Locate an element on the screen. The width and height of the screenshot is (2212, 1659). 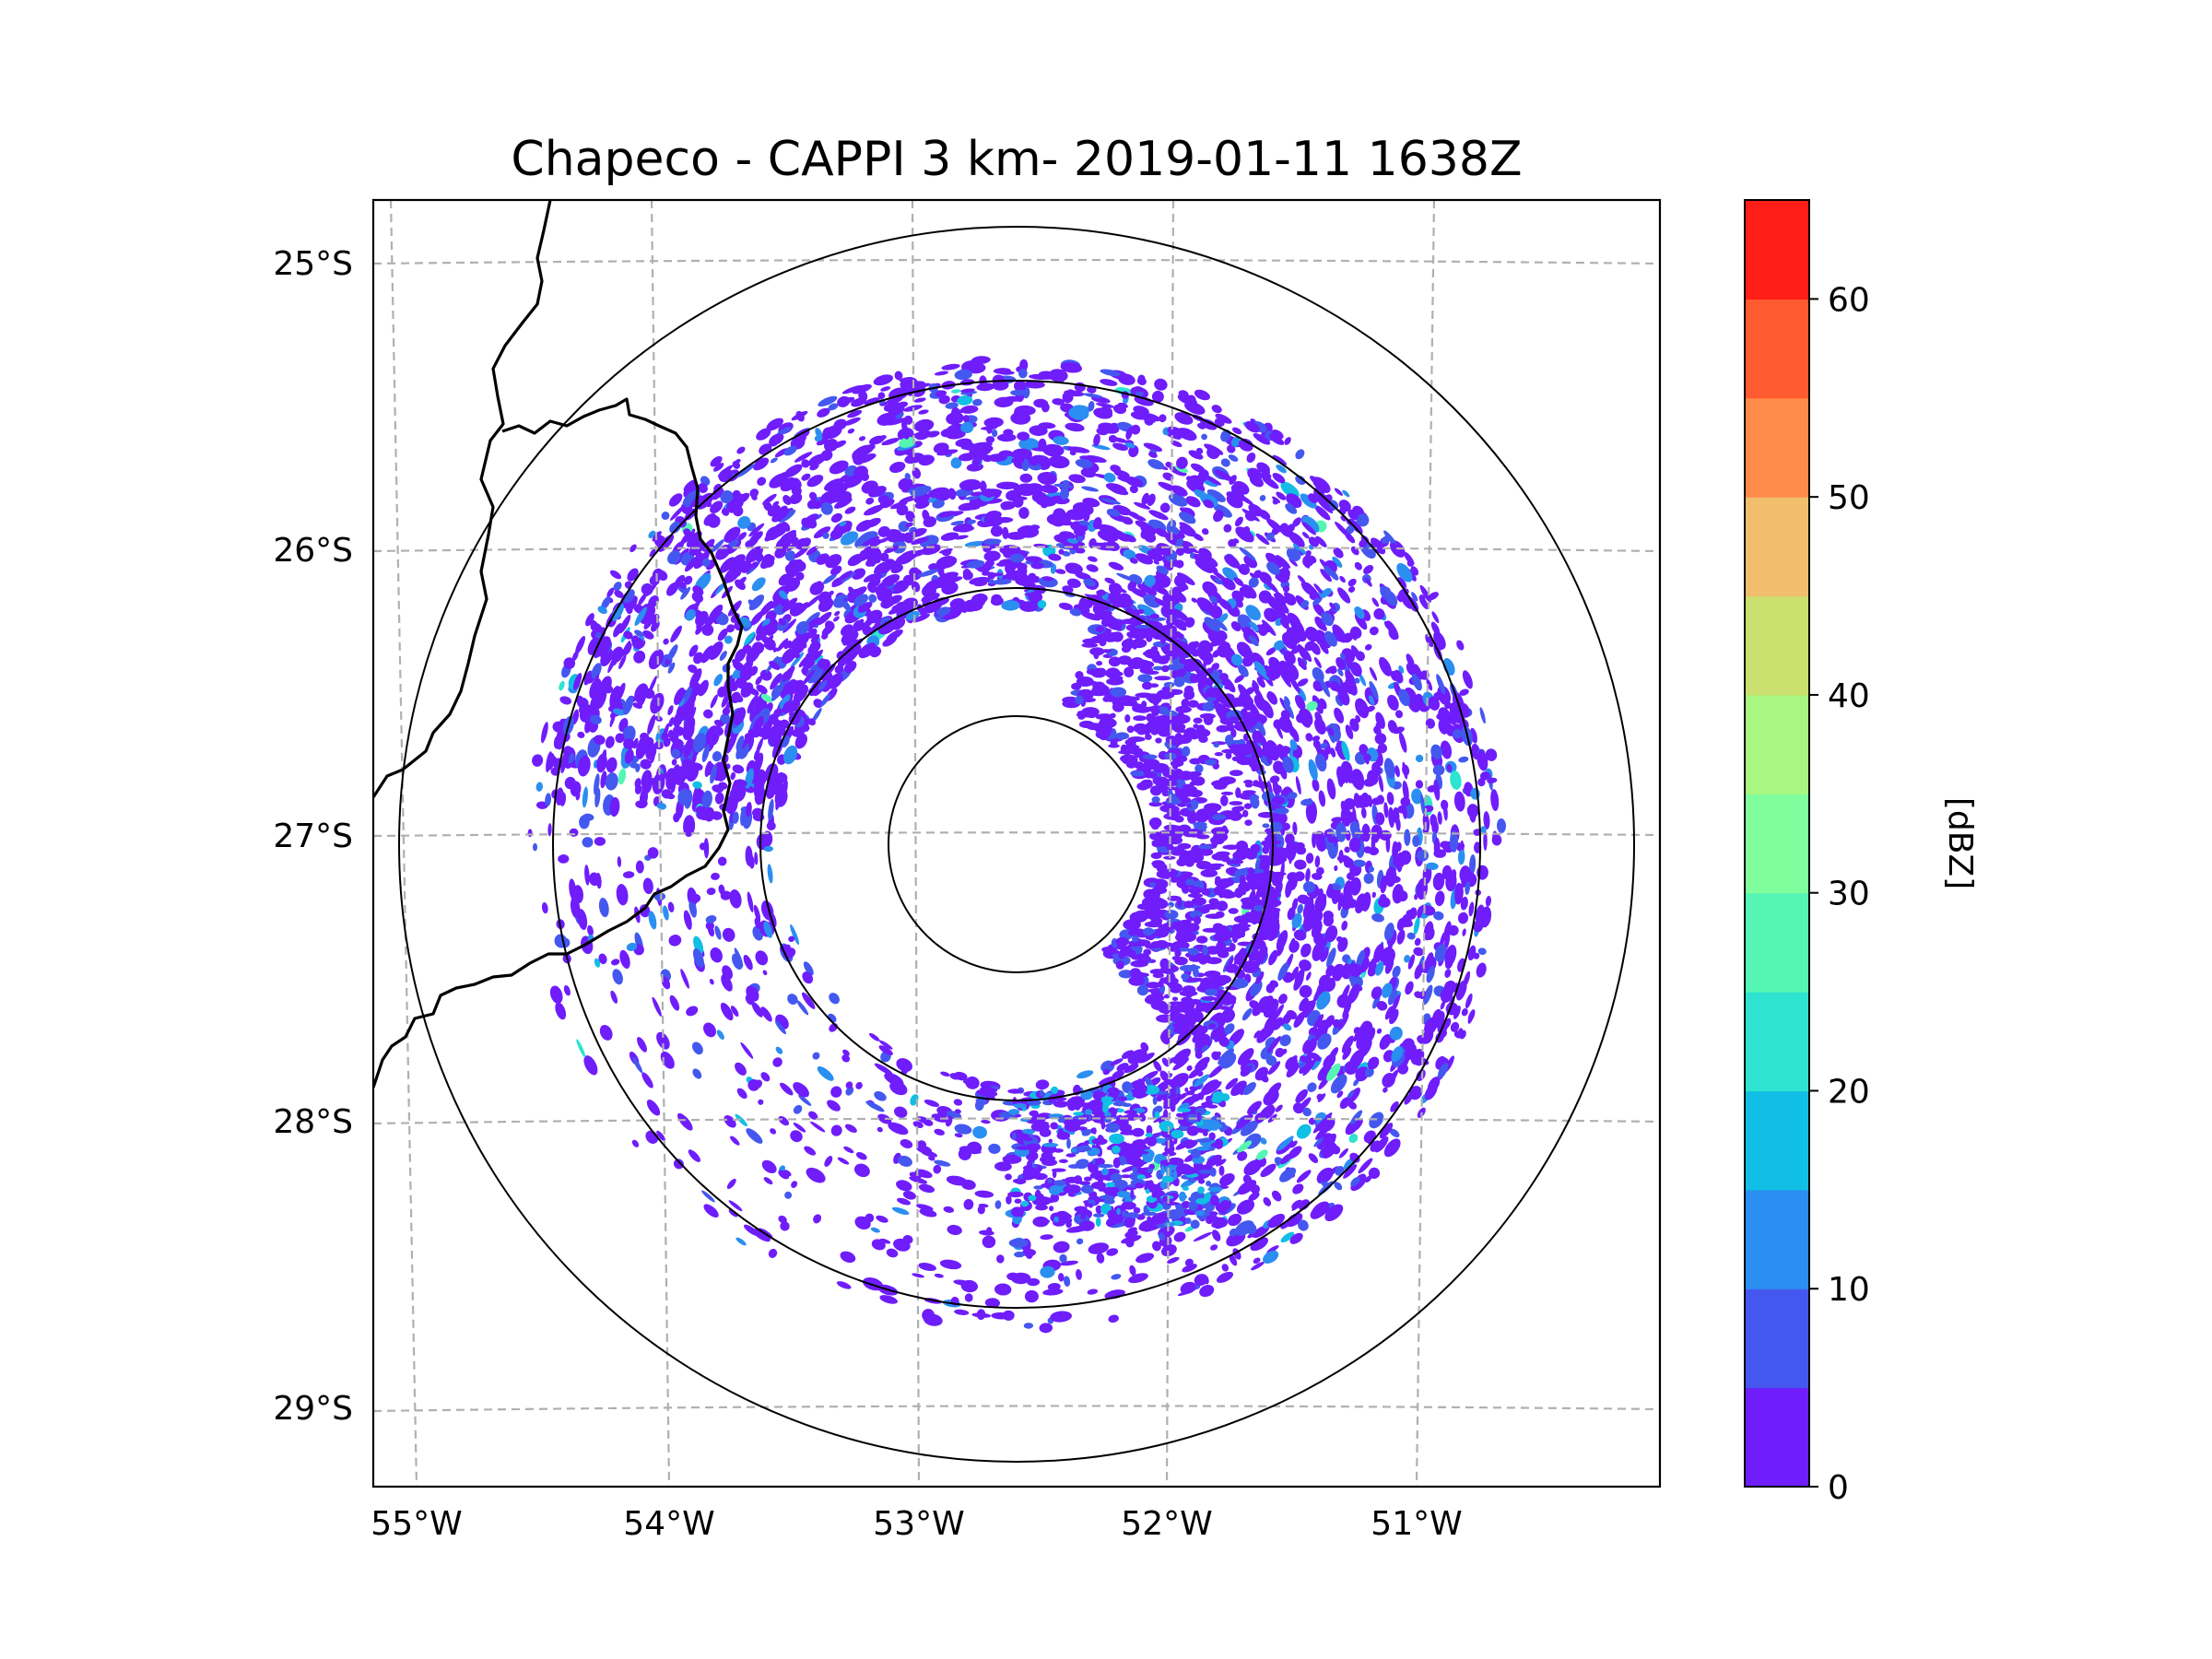
map-title: Chapeco - CAPPI 3 km- 2019-01-11 1638Z is located at coordinates (1016, 159).